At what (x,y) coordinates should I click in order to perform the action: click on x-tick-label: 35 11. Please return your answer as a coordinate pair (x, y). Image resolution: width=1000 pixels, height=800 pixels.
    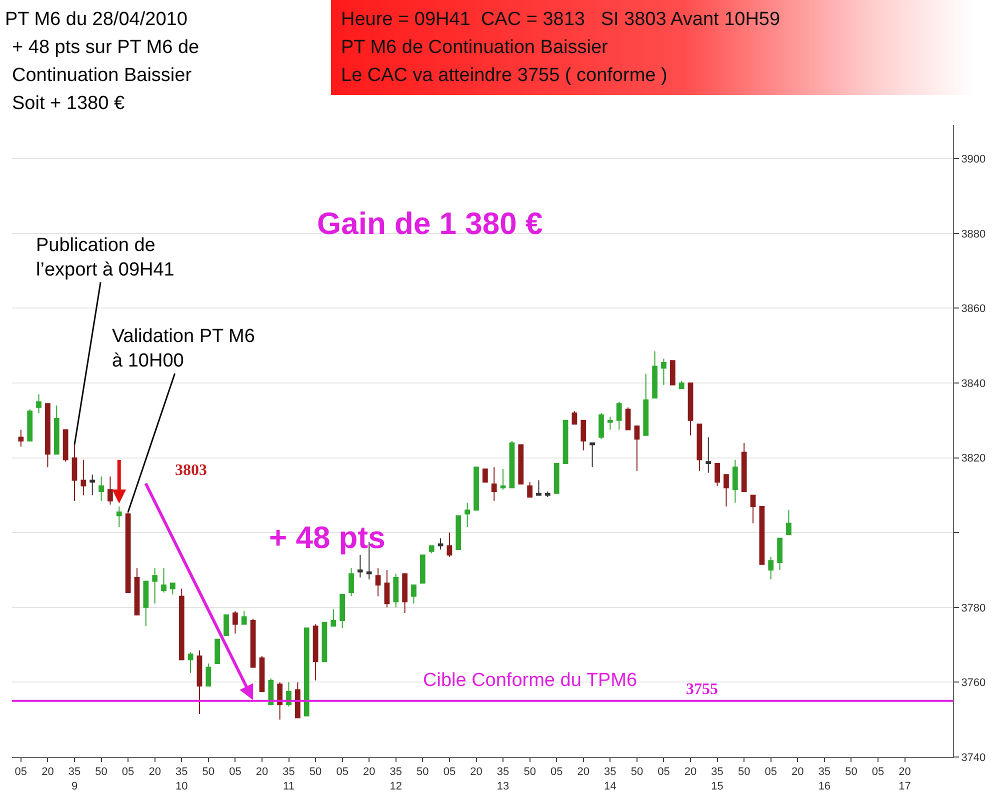
    Looking at the image, I should click on (288, 779).